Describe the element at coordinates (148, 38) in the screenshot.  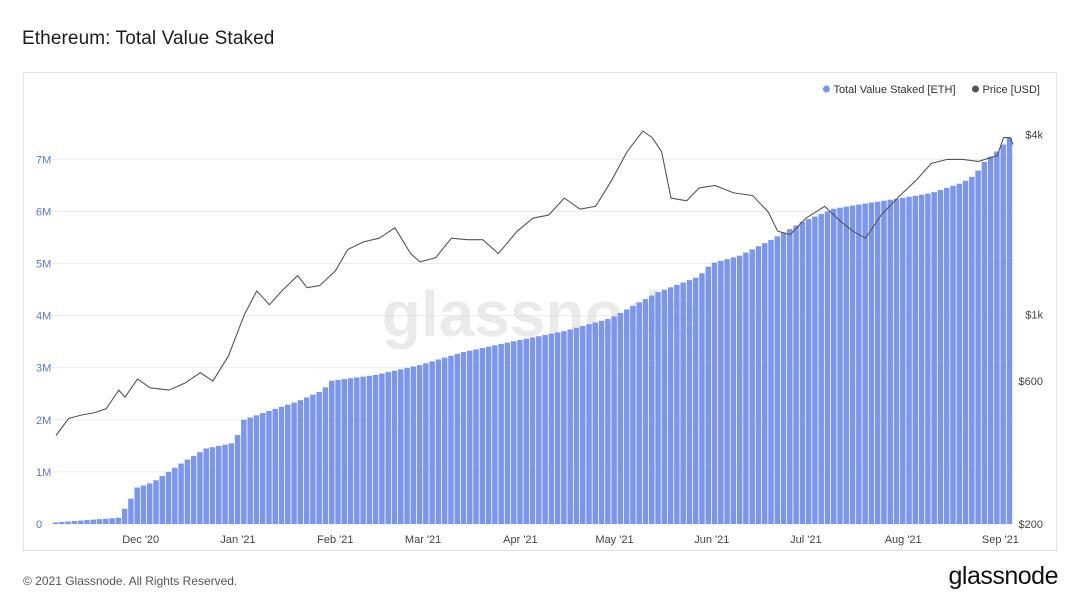
I see `page-title: Ethereum: Total Value Staked` at that location.